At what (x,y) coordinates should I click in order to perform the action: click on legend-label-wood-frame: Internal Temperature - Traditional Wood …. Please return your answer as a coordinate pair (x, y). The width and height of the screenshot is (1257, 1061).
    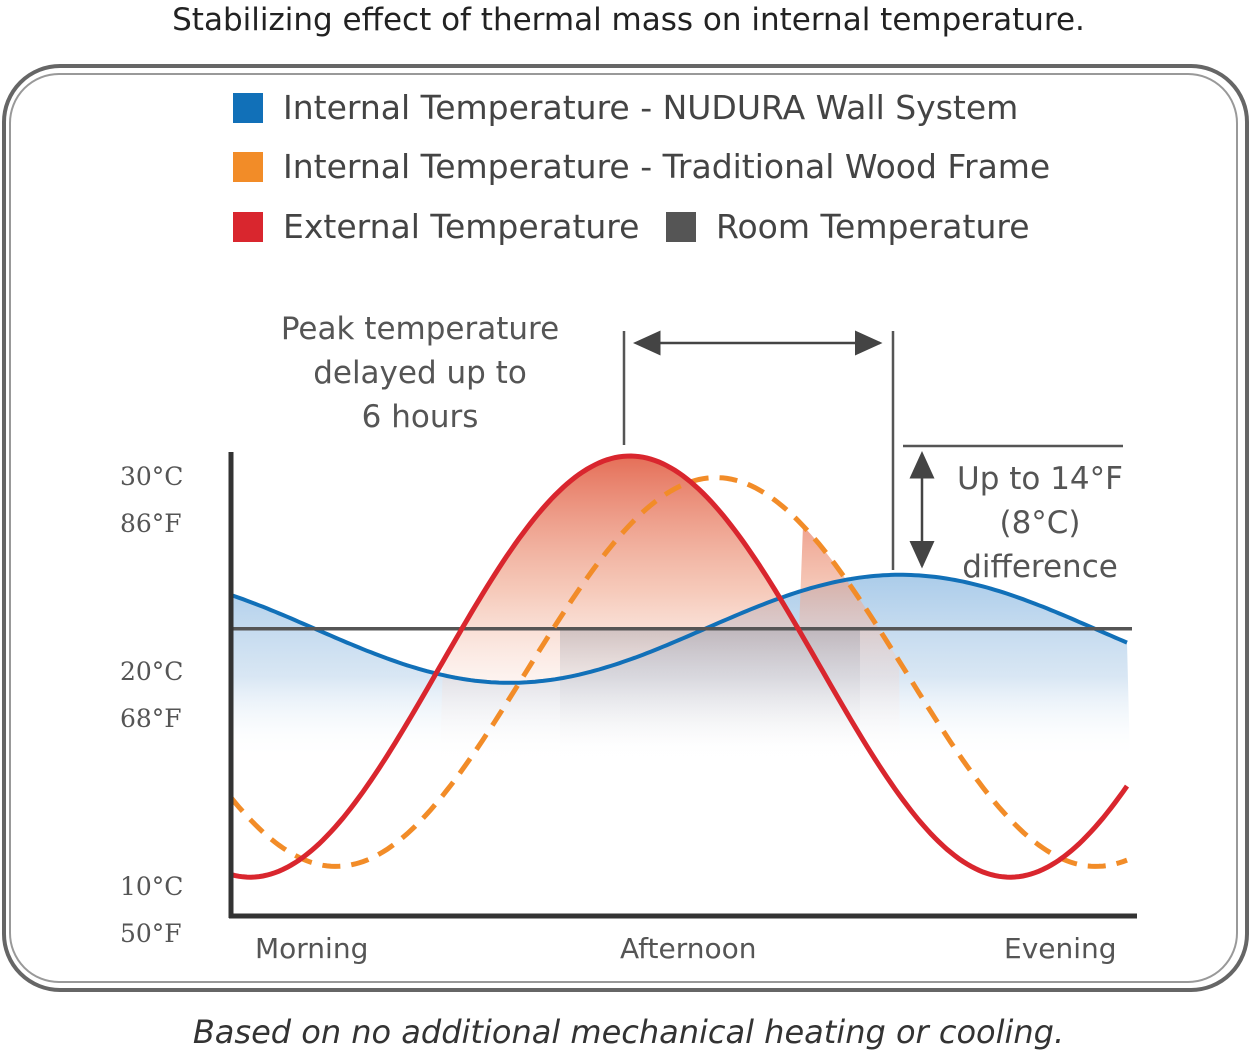
    Looking at the image, I should click on (667, 166).